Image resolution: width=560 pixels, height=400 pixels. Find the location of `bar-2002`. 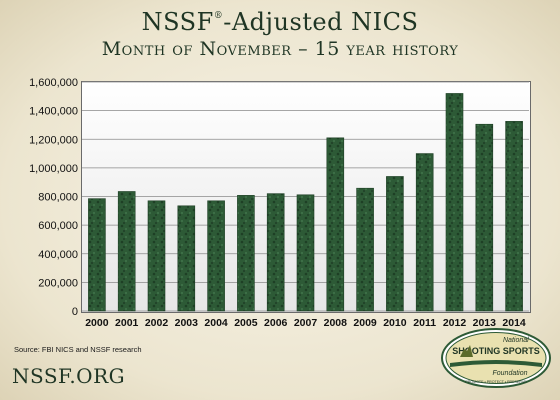

bar-2002 is located at coordinates (156, 256).